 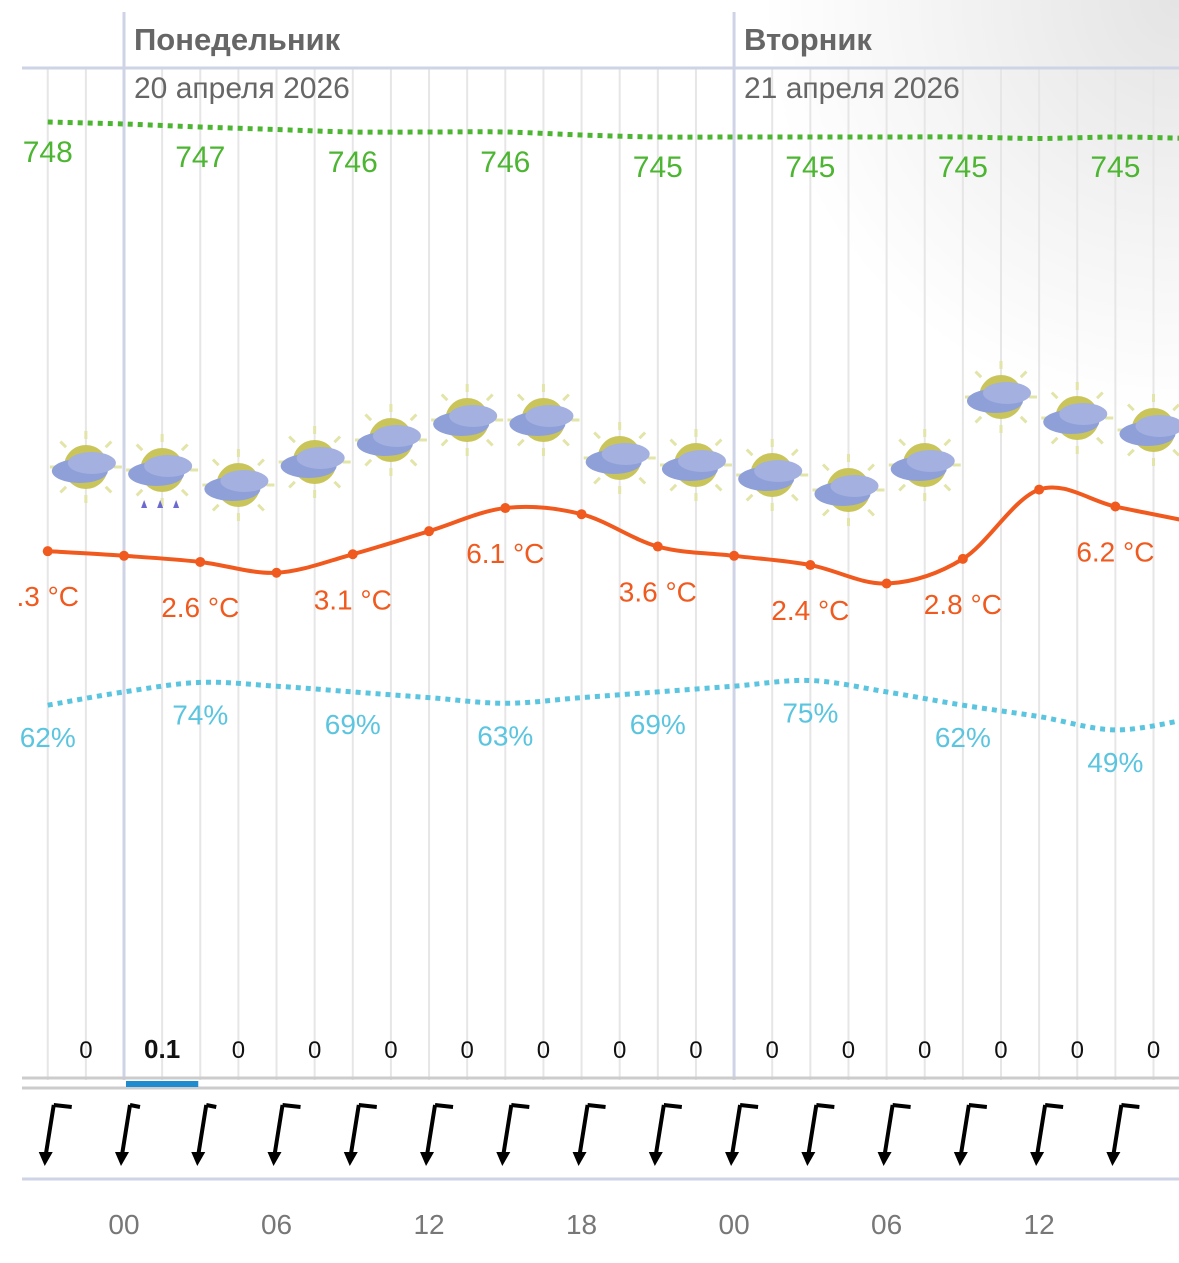 I want to click on background-shade, so click(x=969, y=210).